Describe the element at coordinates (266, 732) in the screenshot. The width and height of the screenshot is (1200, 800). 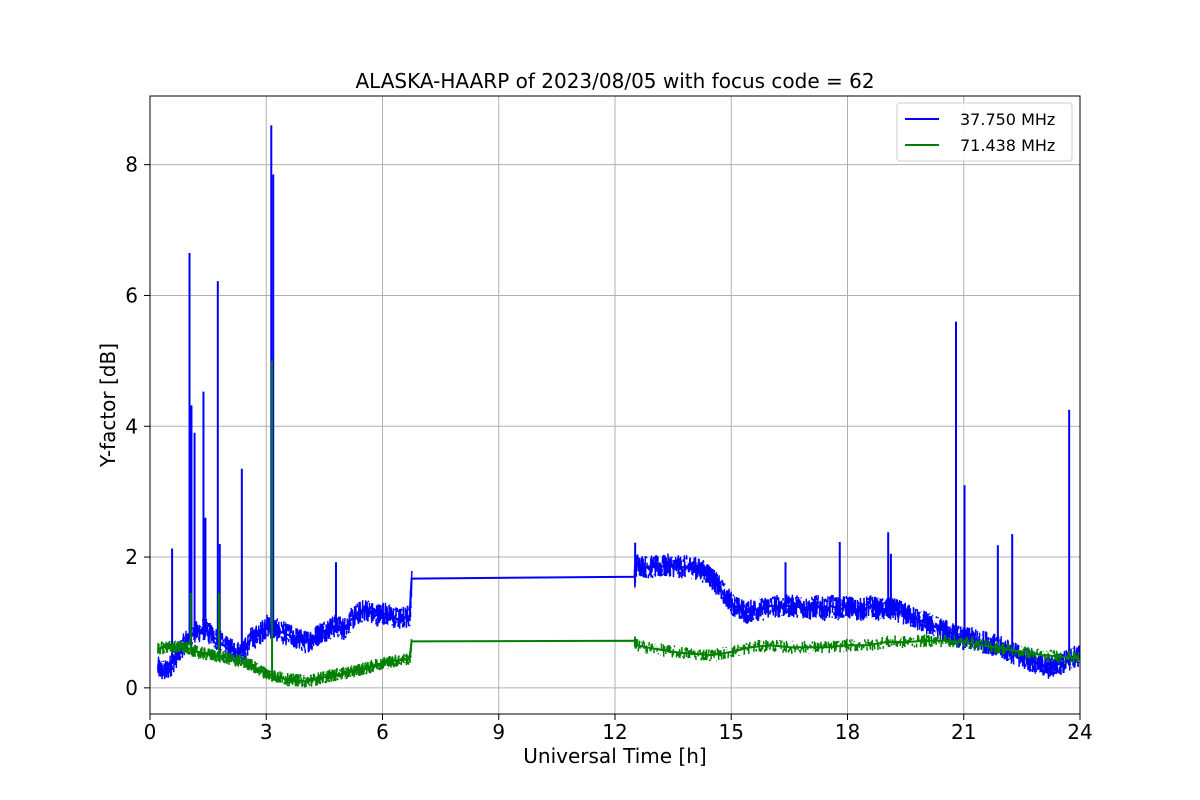
I see `x-tick-label: 3` at that location.